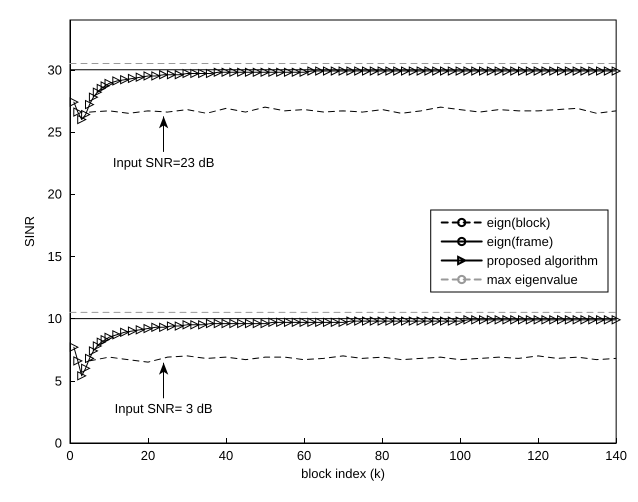 Image resolution: width=638 pixels, height=502 pixels. What do you see at coordinates (58, 380) in the screenshot?
I see `y-tick-label: 5` at bounding box center [58, 380].